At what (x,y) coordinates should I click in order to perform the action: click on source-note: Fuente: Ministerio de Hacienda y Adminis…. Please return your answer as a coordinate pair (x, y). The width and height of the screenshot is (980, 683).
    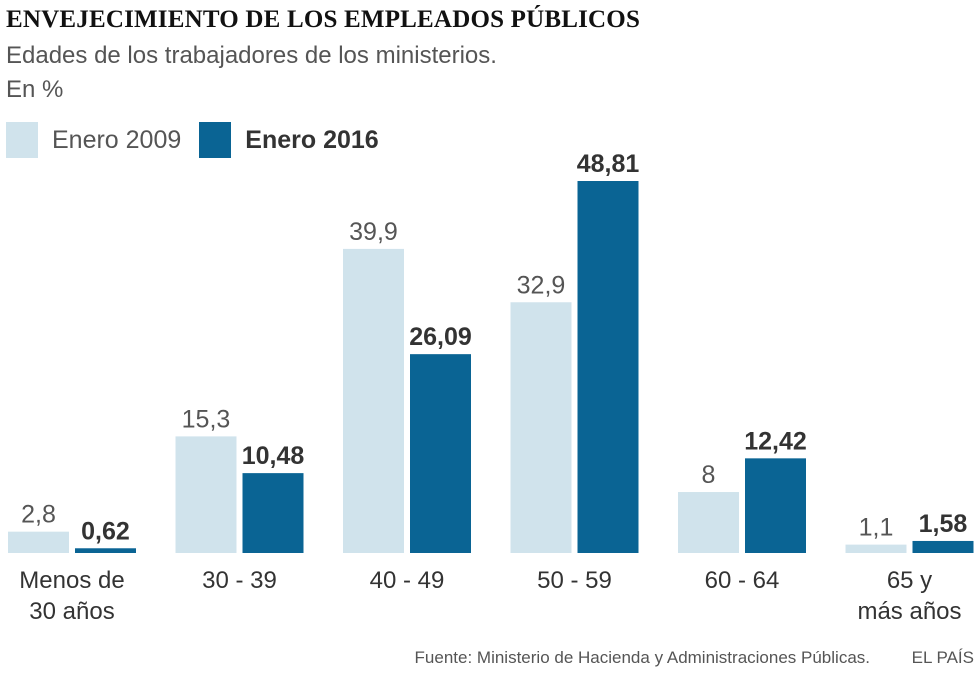
    Looking at the image, I should click on (642, 657).